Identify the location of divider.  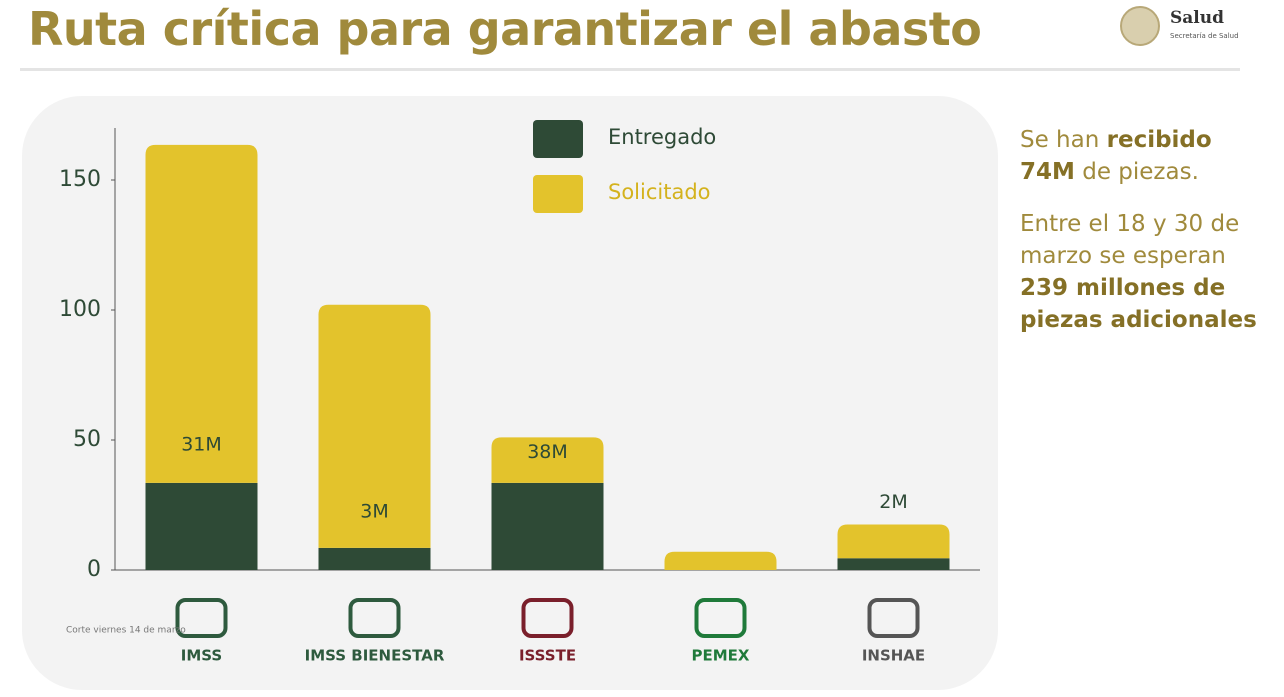
(630, 69).